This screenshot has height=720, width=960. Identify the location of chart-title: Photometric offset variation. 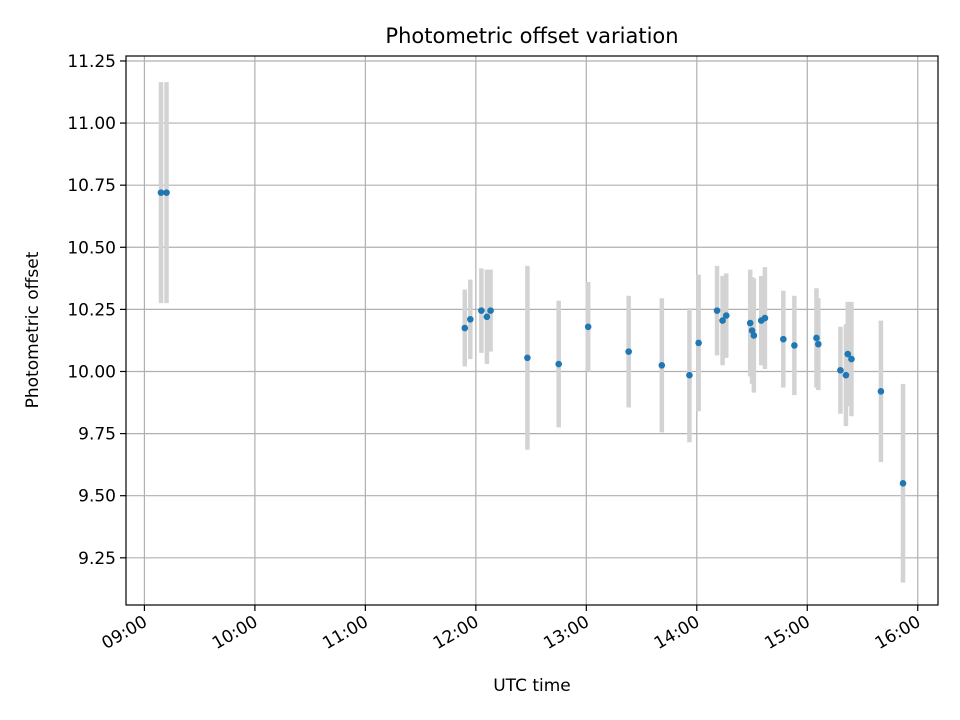
(531, 36).